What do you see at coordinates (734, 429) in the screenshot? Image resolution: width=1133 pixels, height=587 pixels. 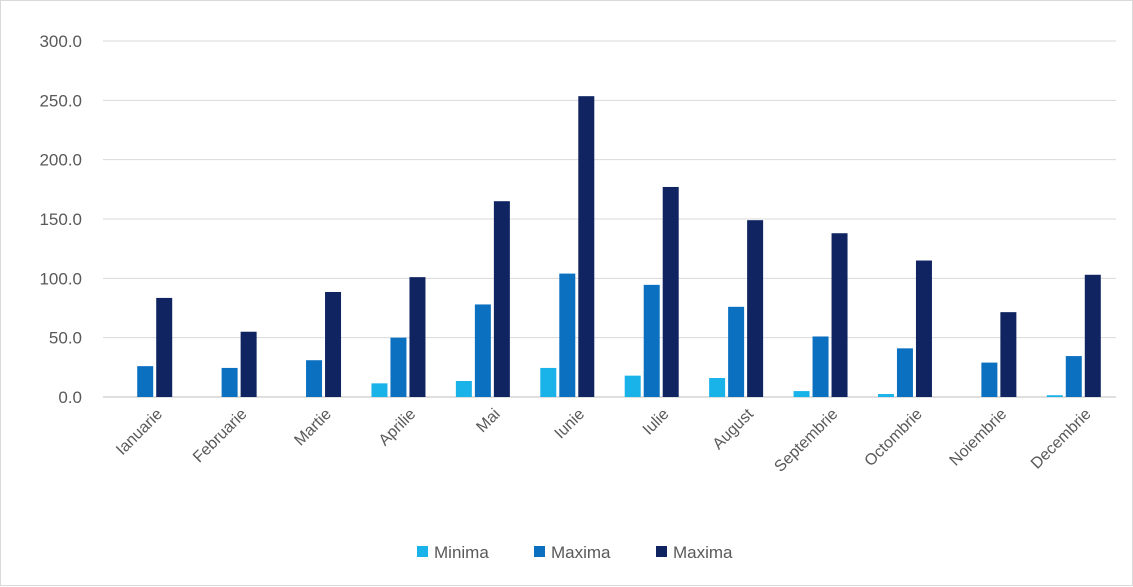 I see `x-tick-label: August` at bounding box center [734, 429].